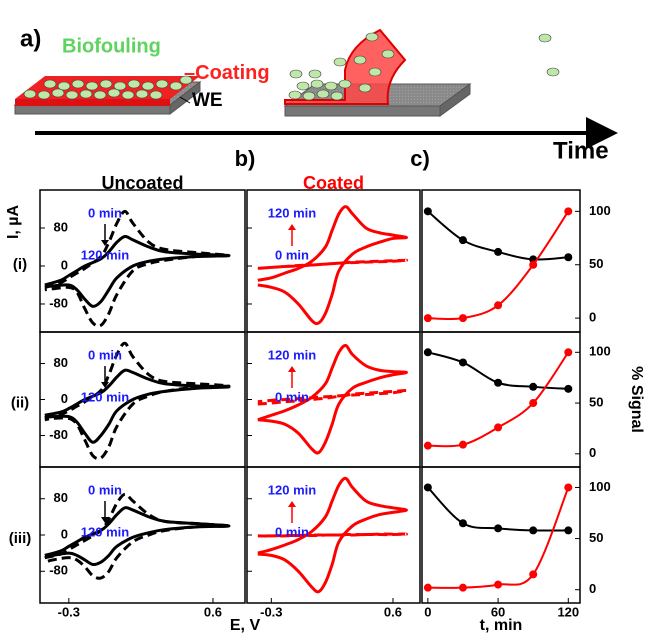 Image resolution: width=650 pixels, height=637 pixels. Describe the element at coordinates (581, 150) in the screenshot. I see `time-label: Time` at that location.